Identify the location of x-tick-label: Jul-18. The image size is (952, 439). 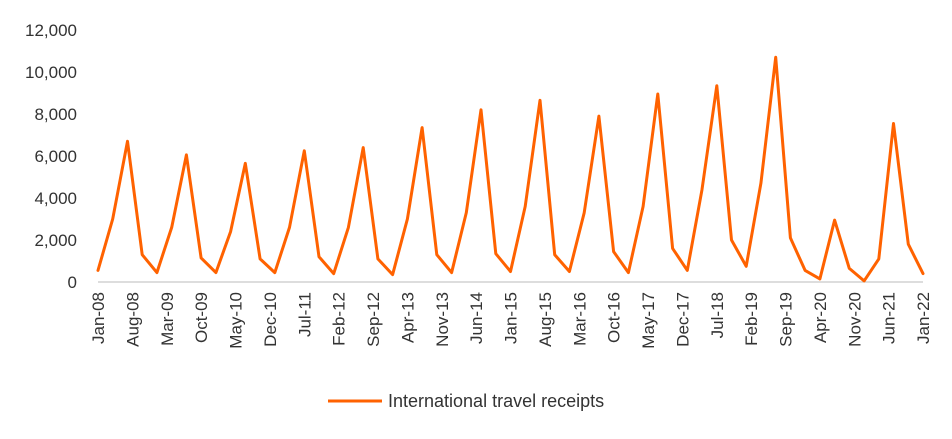
(717, 315).